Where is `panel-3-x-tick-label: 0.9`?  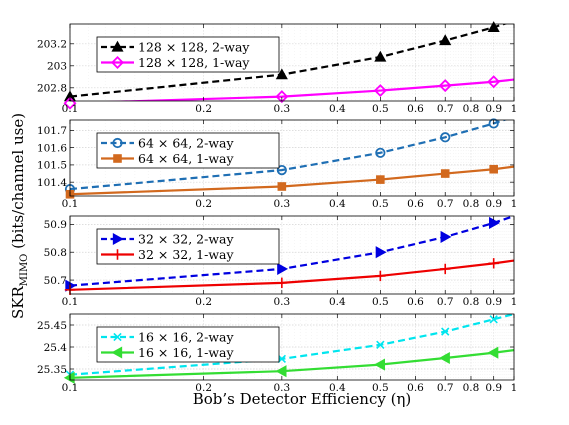
panel-3-x-tick-label: 0.9 is located at coordinates (493, 302).